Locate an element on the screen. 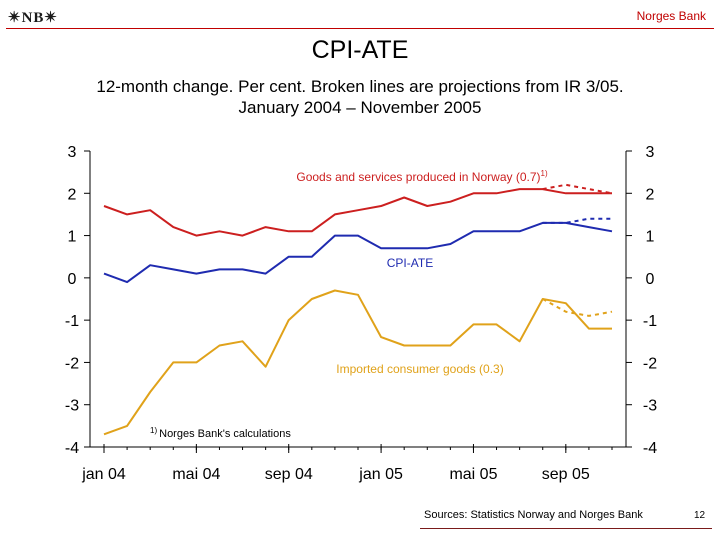  footer-divider is located at coordinates (566, 528).